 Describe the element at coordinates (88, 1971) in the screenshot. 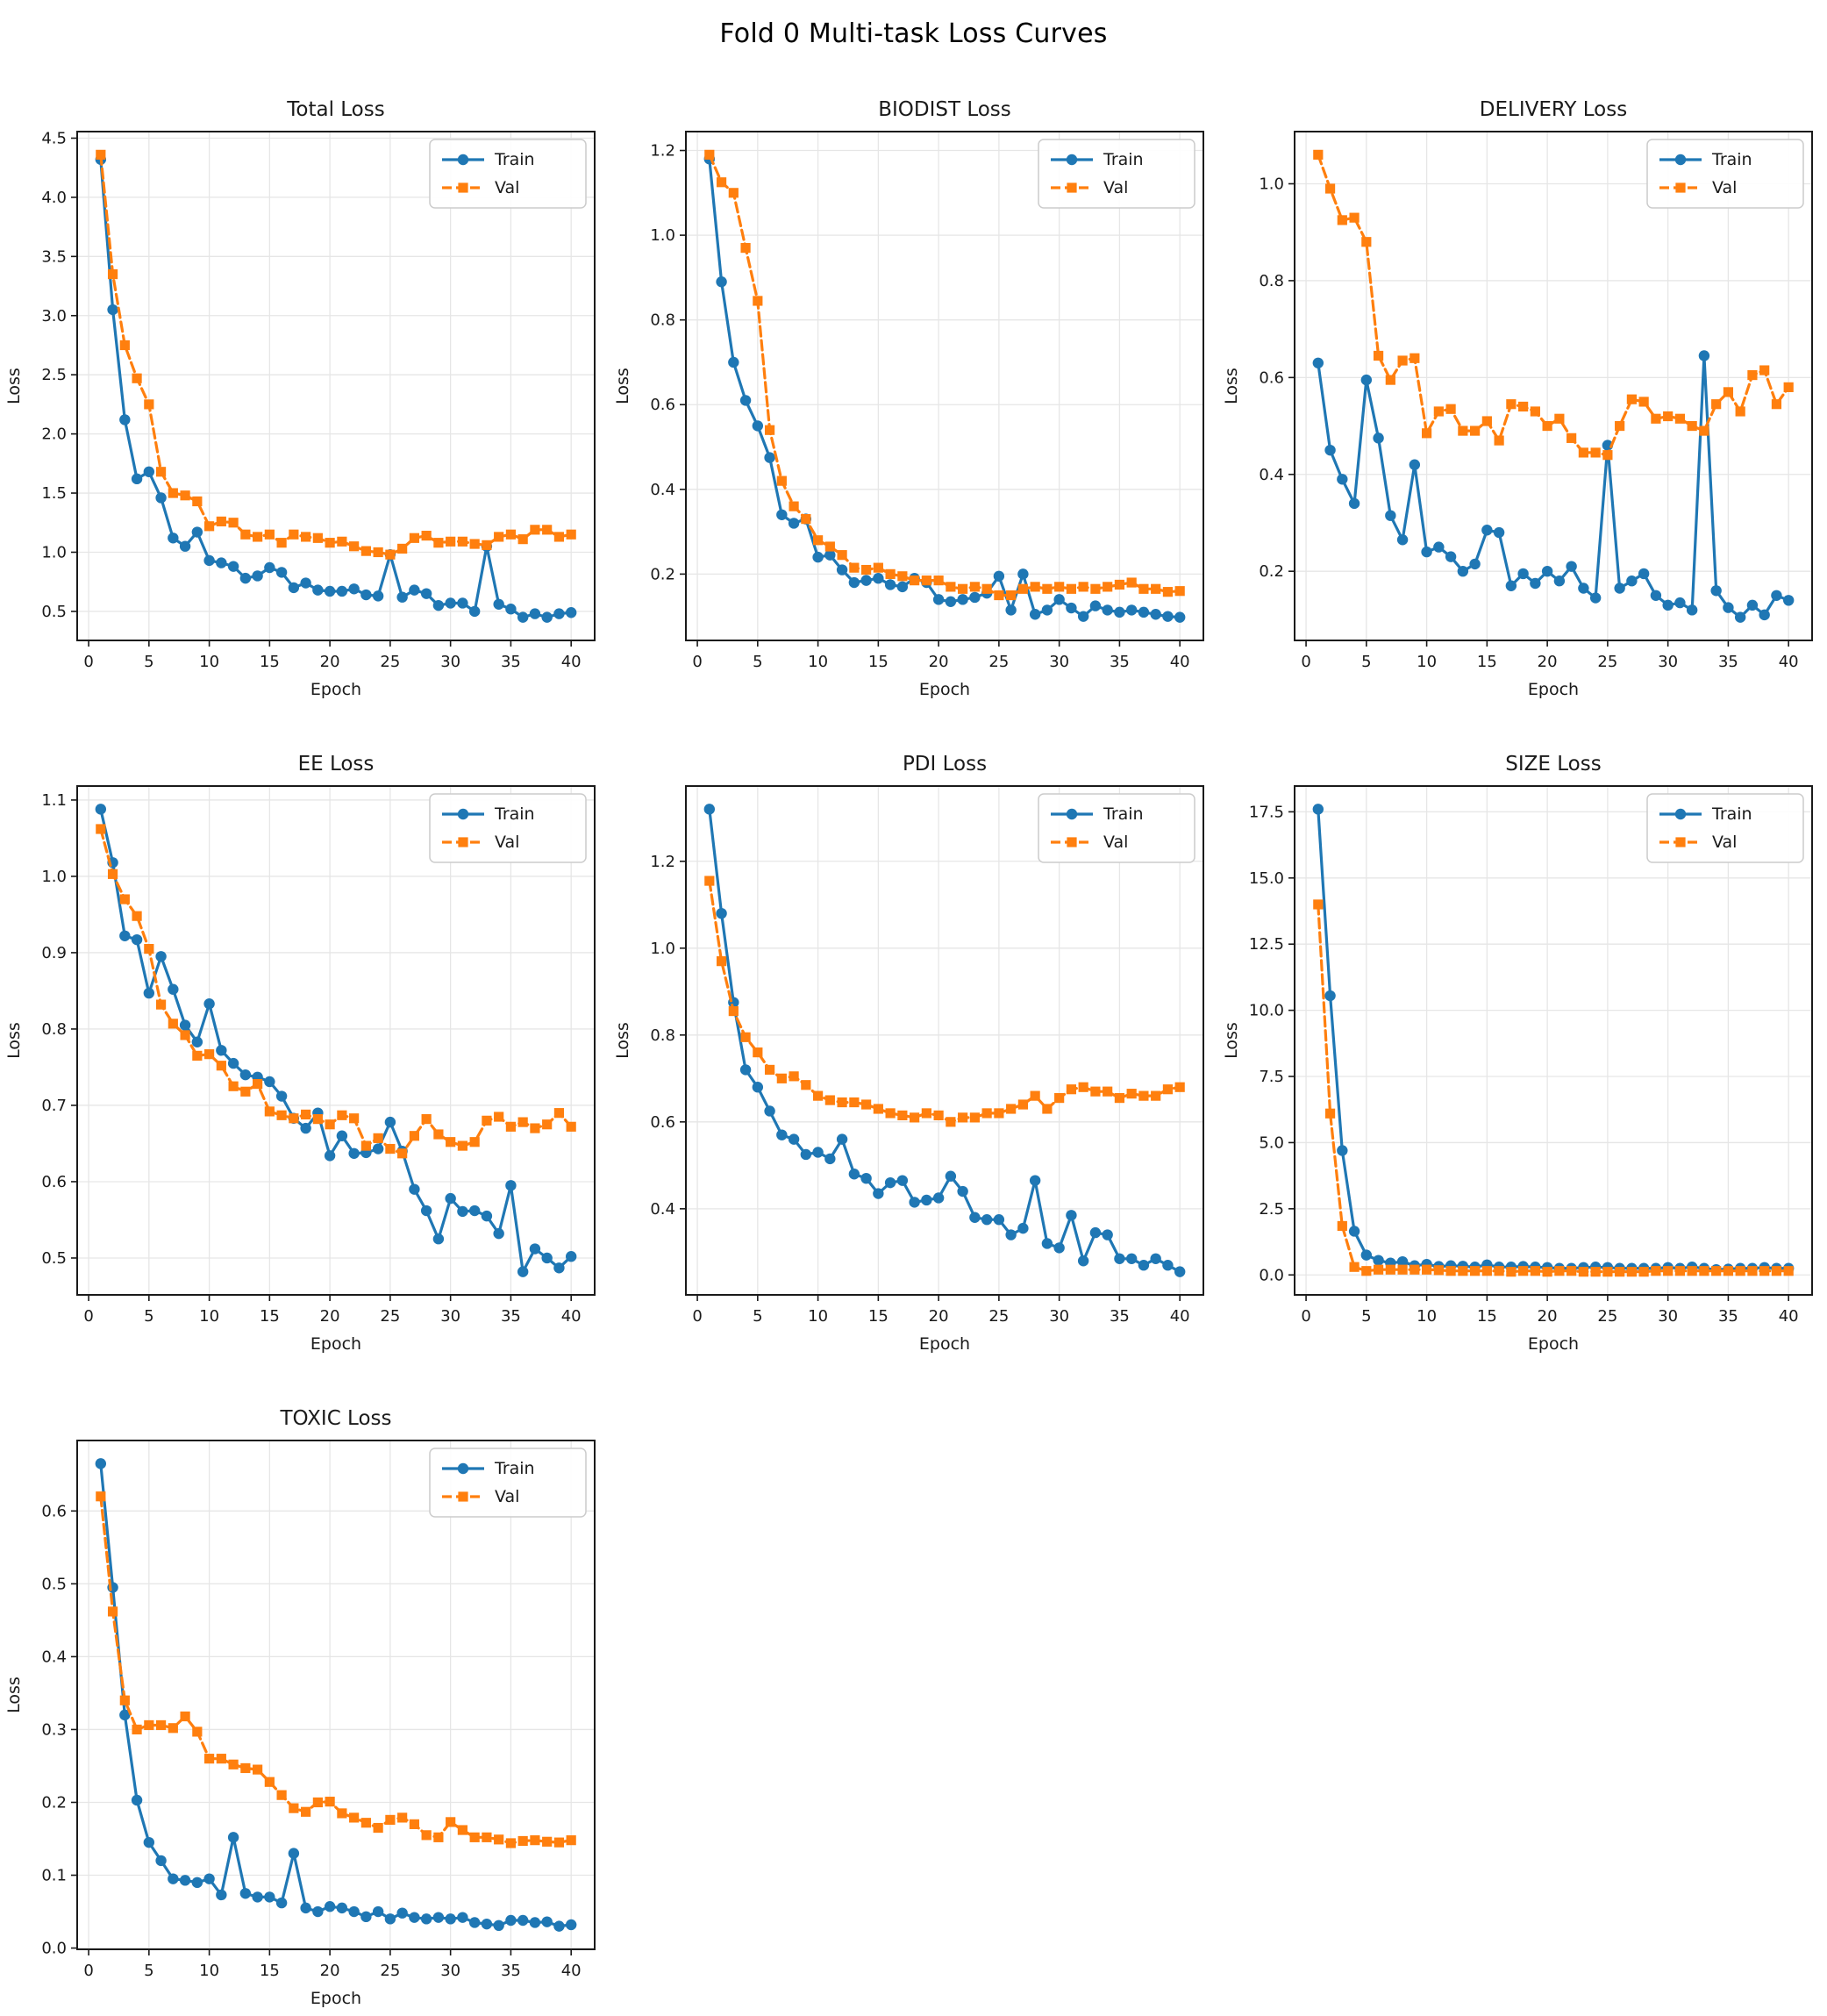

I see `x-tick-label: 0` at that location.